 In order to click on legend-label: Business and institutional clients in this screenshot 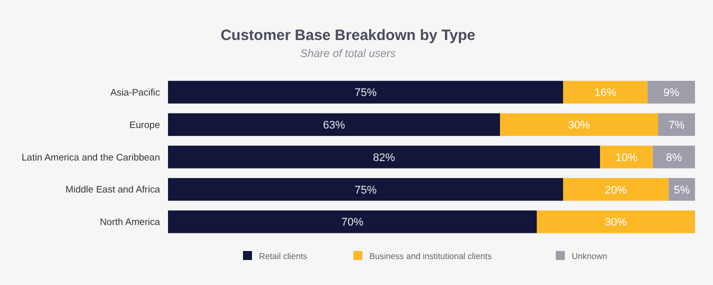, I will do `click(430, 255)`.